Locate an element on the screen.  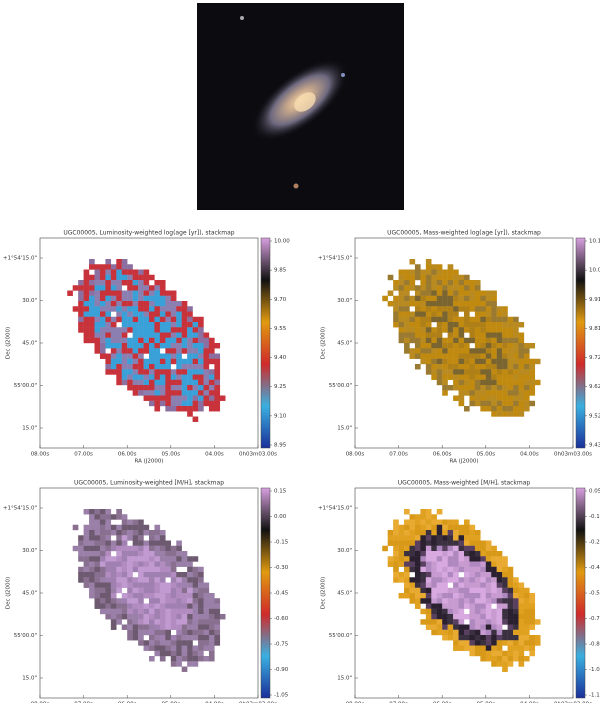
colorbar-tick-label: 9.52 is located at coordinates (594, 416).